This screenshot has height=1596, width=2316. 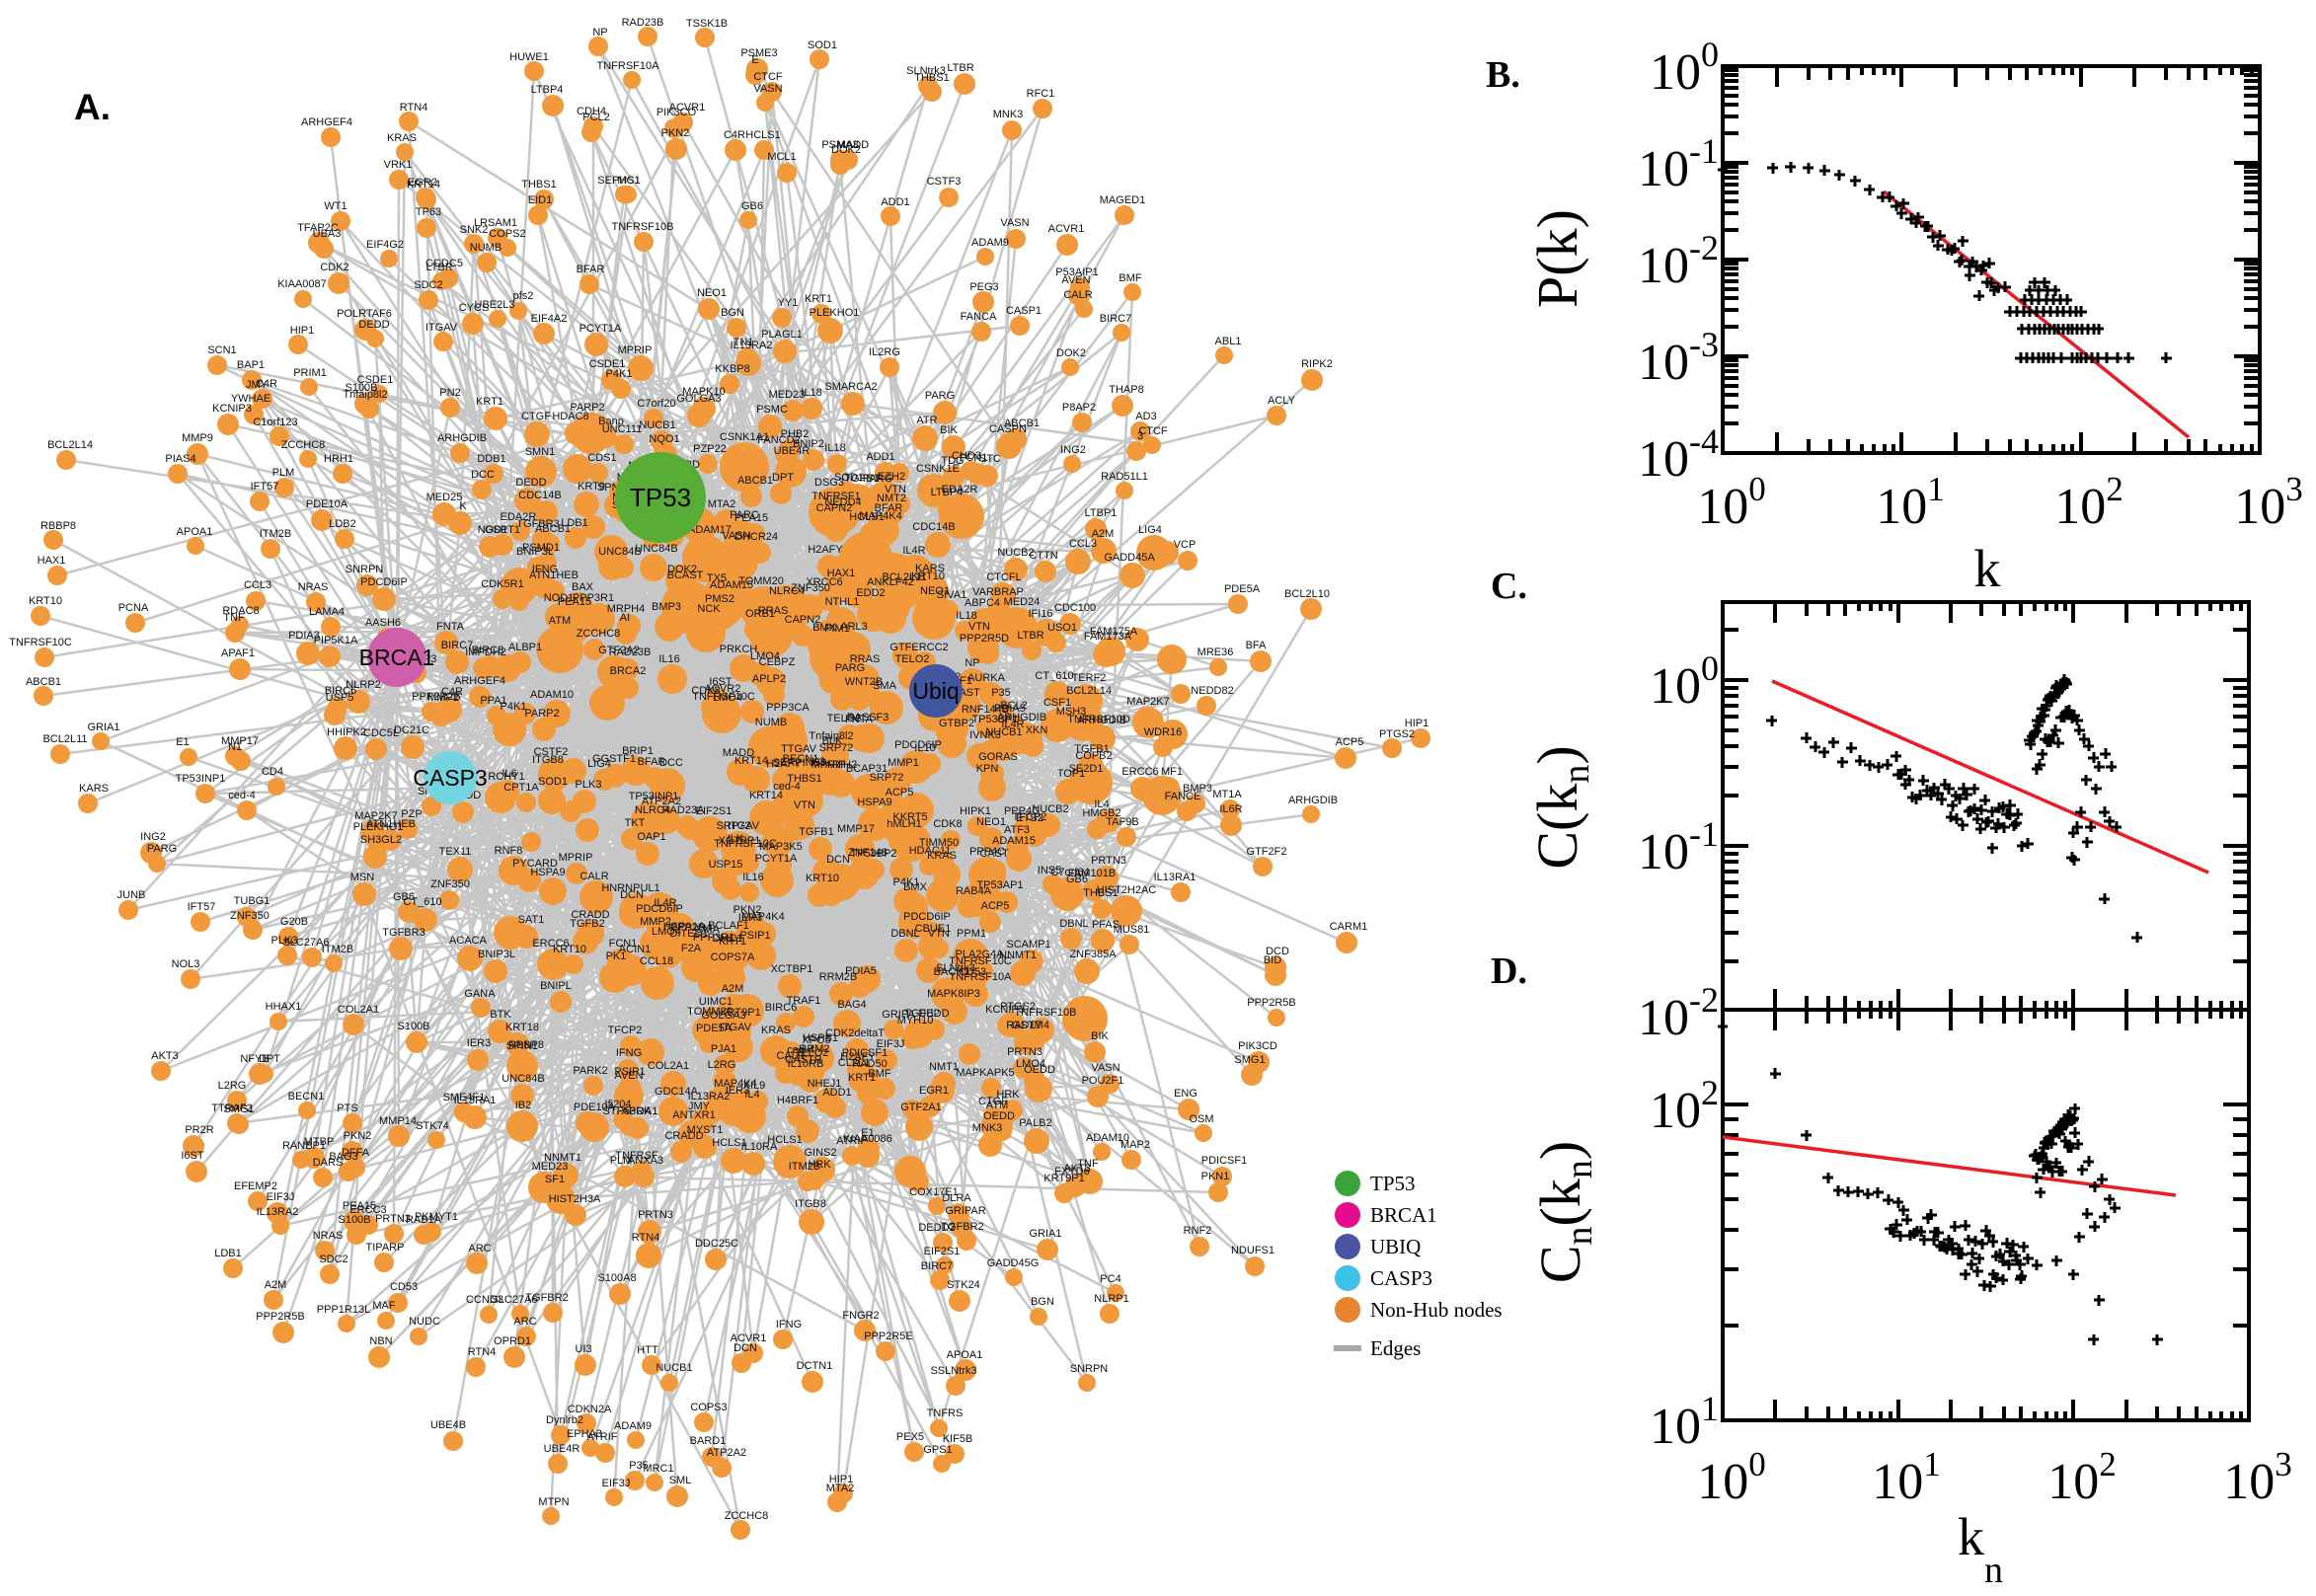 What do you see at coordinates (381, 840) in the screenshot?
I see `svg-text: SH3GL2` at bounding box center [381, 840].